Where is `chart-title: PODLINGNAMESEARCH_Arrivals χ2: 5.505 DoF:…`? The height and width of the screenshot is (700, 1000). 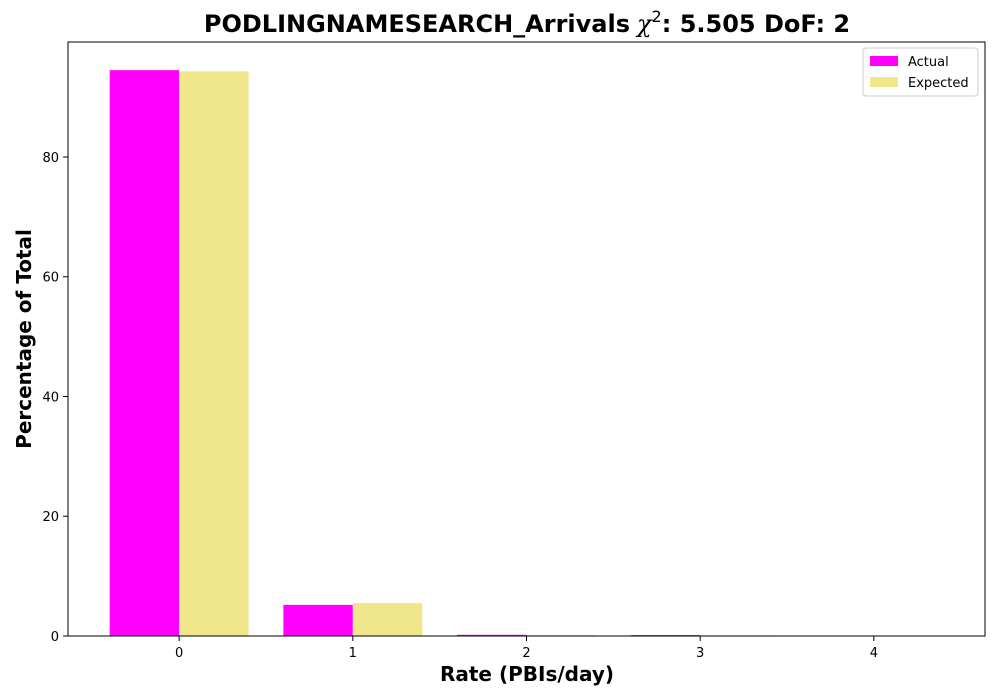 chart-title: PODLINGNAMESEARCH_Arrivals χ2: 5.505 DoF:… is located at coordinates (527, 22).